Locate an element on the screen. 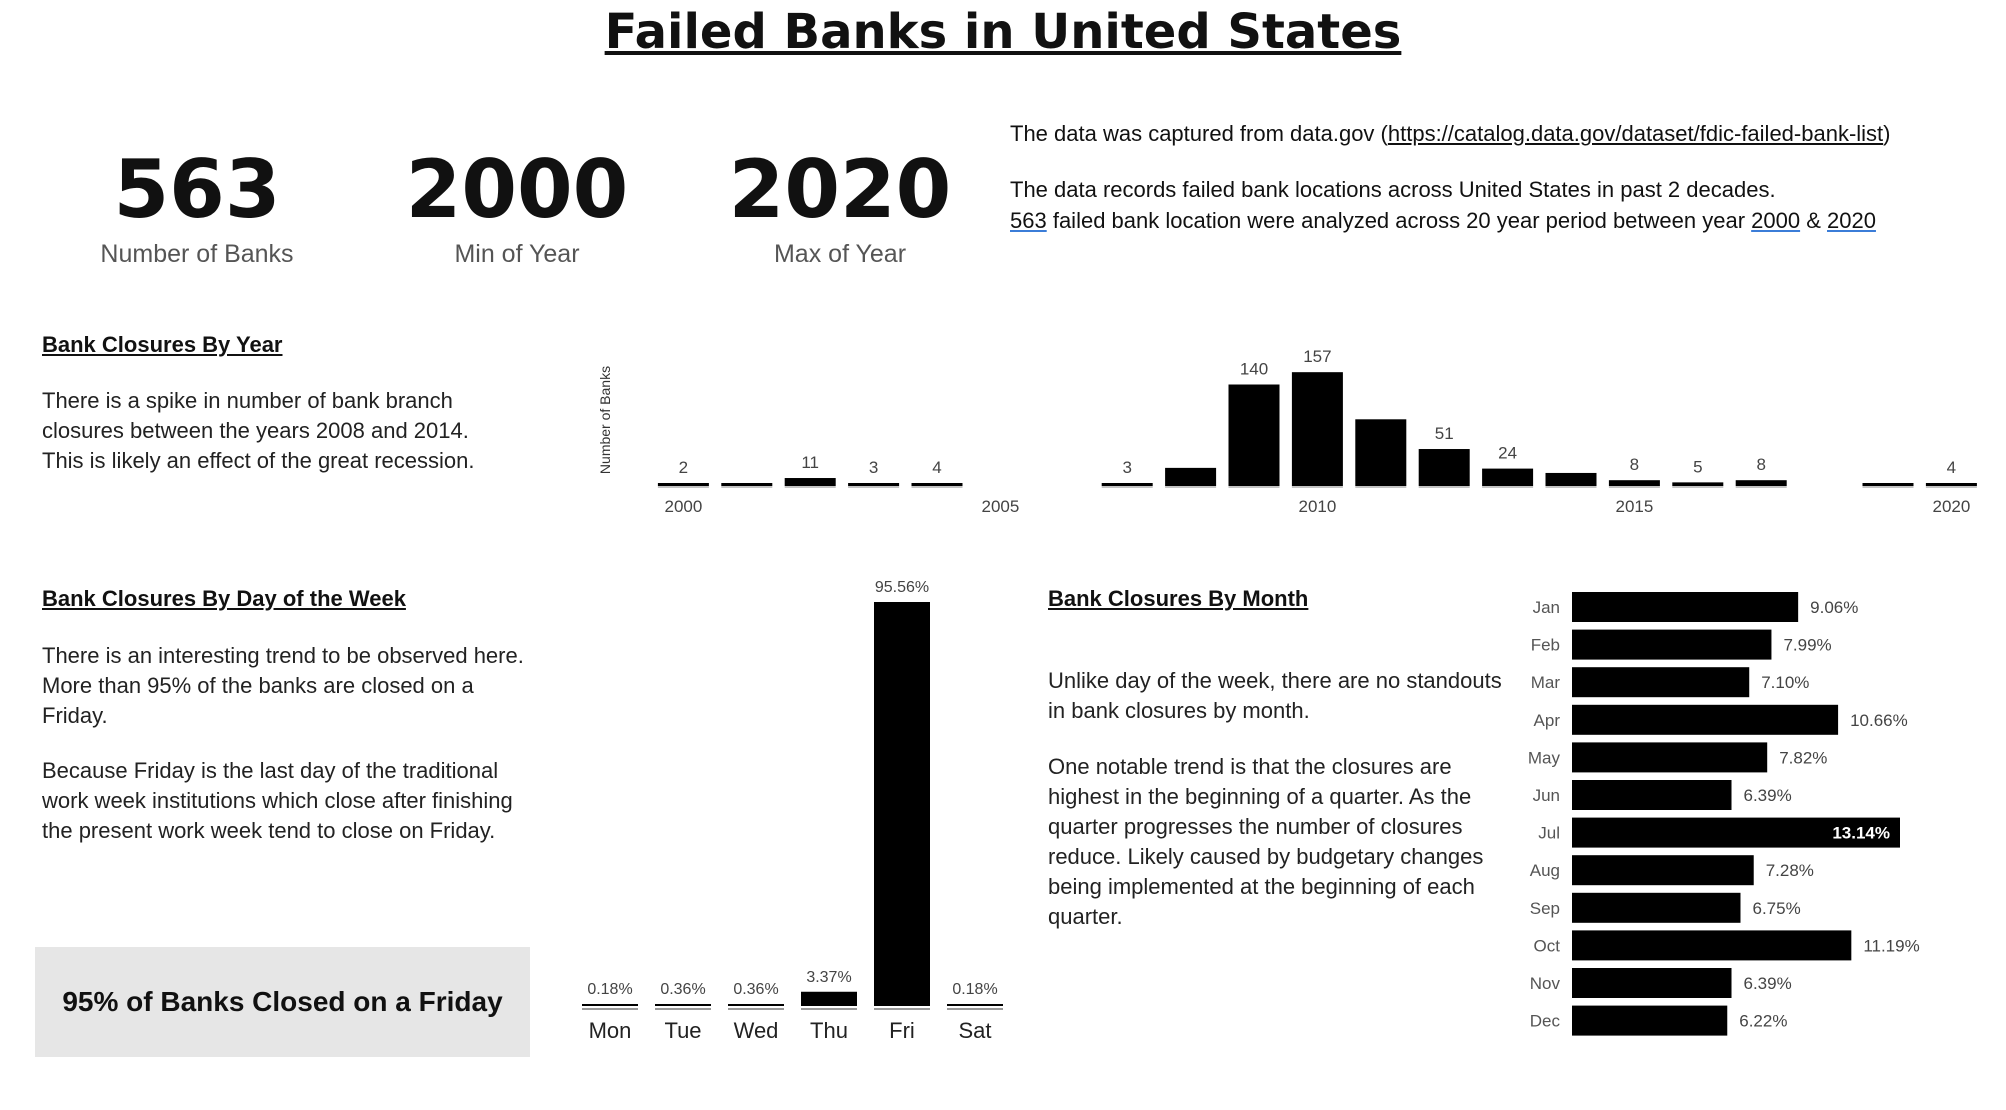  kpi-card-number-of-banks: 563 Number of Banks is located at coordinates (197, 209).